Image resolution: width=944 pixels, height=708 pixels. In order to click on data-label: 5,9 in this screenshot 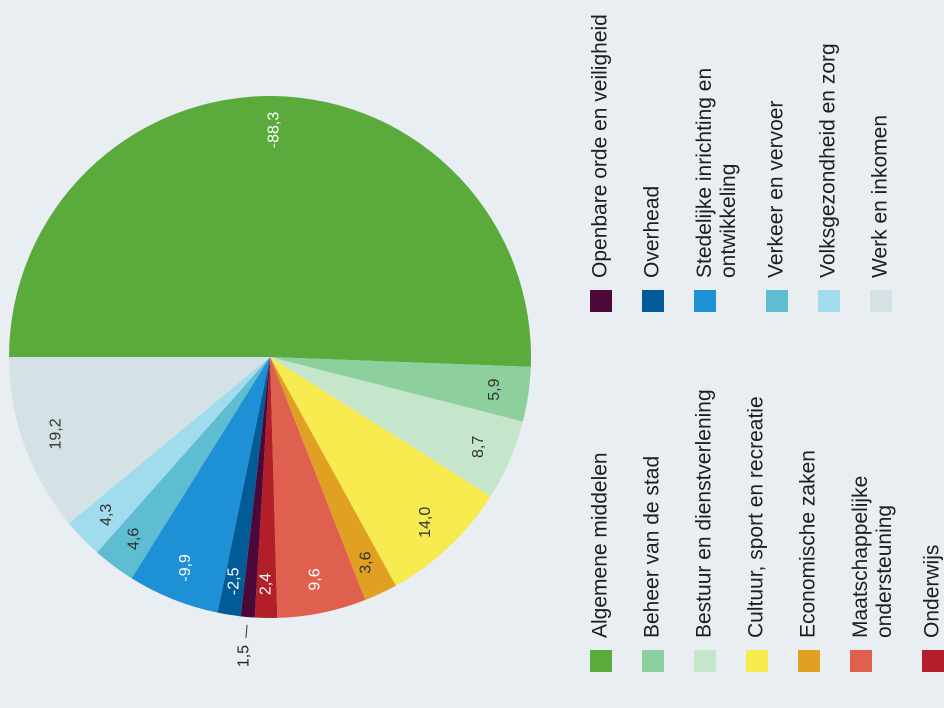, I will do `click(494, 389)`.